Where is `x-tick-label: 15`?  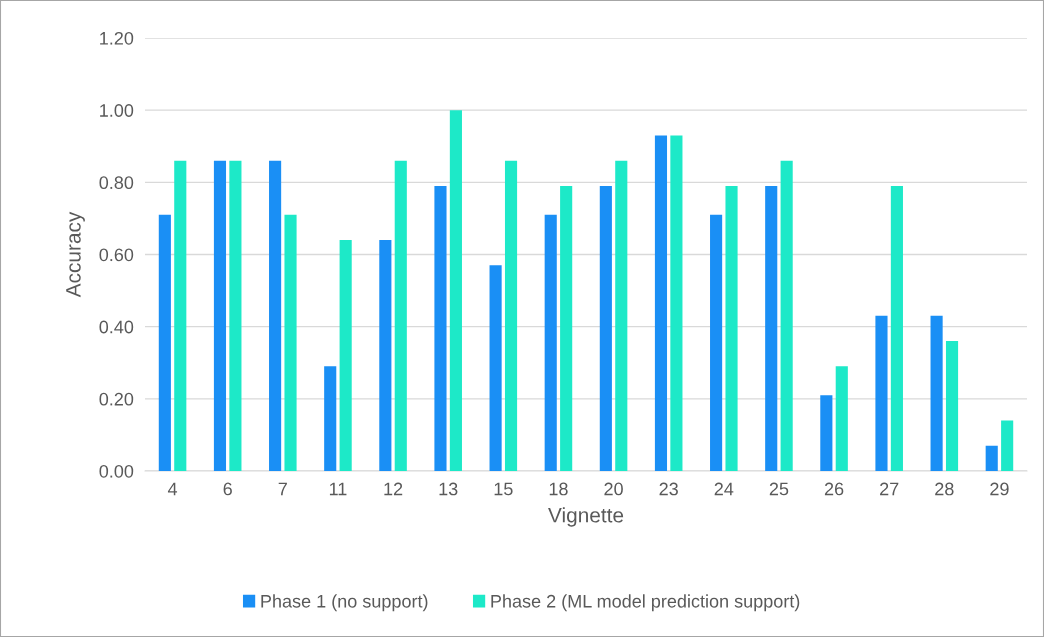 x-tick-label: 15 is located at coordinates (503, 489).